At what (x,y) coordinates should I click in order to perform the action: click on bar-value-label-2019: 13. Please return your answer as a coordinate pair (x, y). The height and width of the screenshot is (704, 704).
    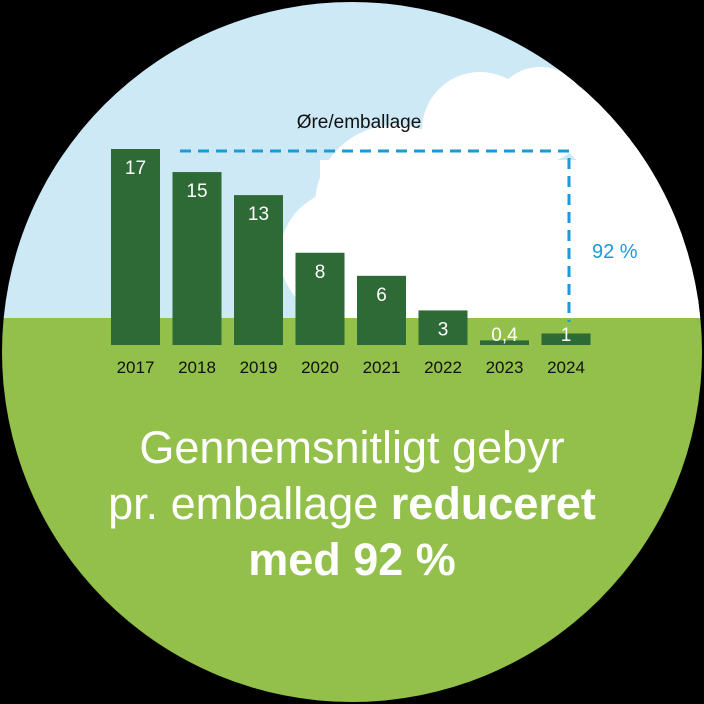
    Looking at the image, I should click on (258, 214).